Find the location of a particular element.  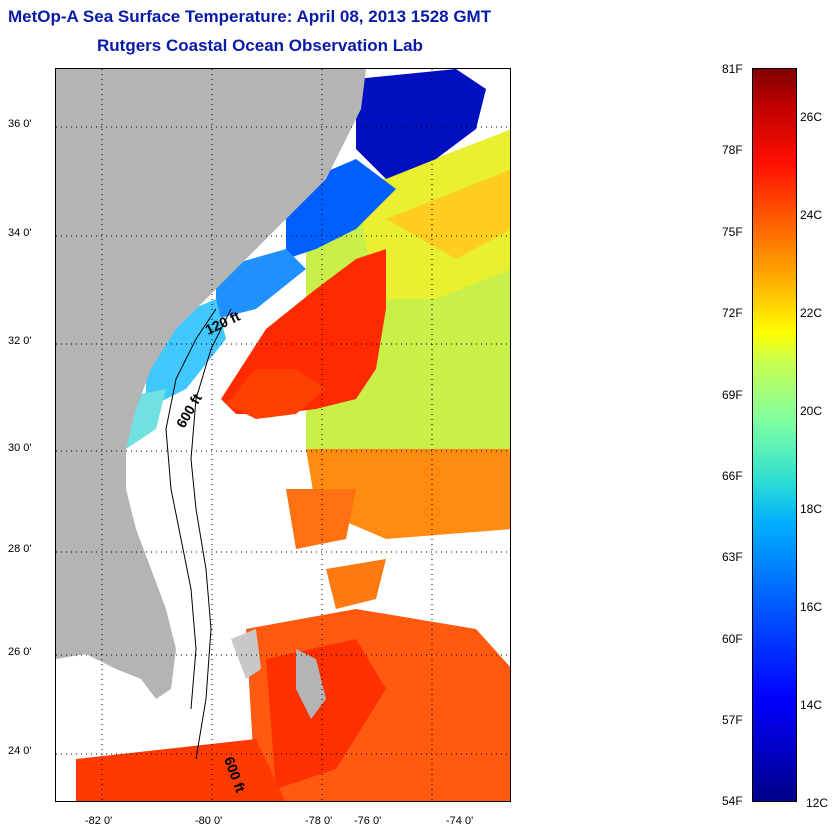

lon-label-82: -82 0' is located at coordinates (99, 821).